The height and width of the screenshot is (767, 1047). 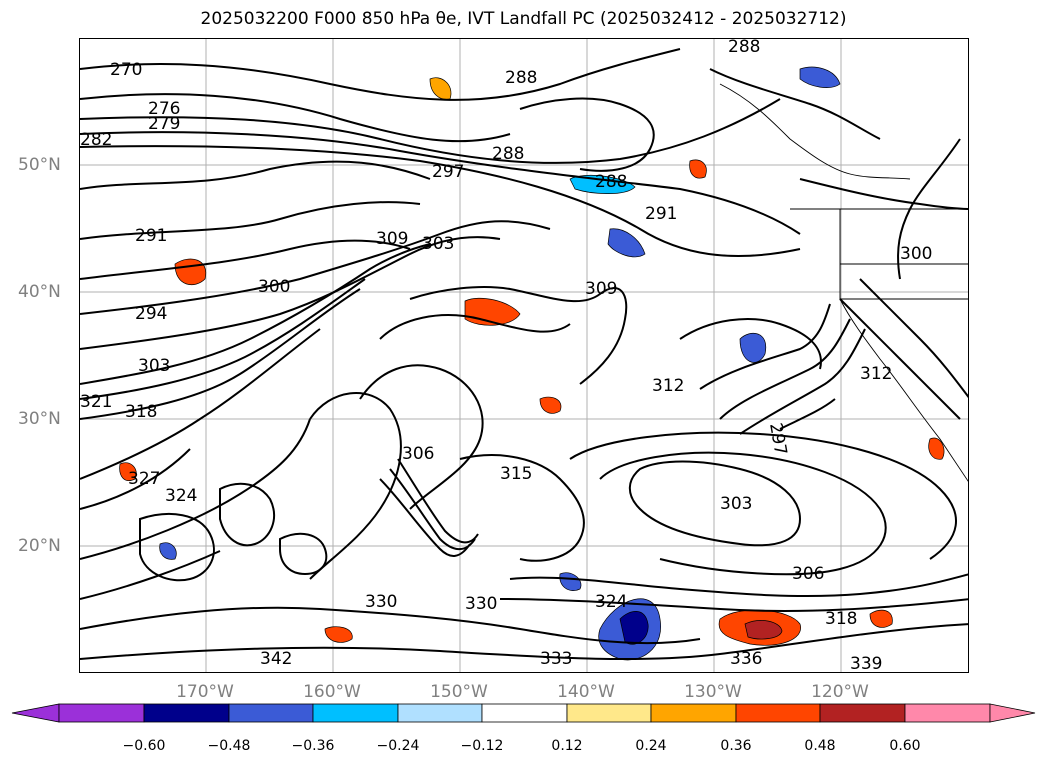 What do you see at coordinates (144, 746) in the screenshot?
I see `colorbar-tick: −0.60` at bounding box center [144, 746].